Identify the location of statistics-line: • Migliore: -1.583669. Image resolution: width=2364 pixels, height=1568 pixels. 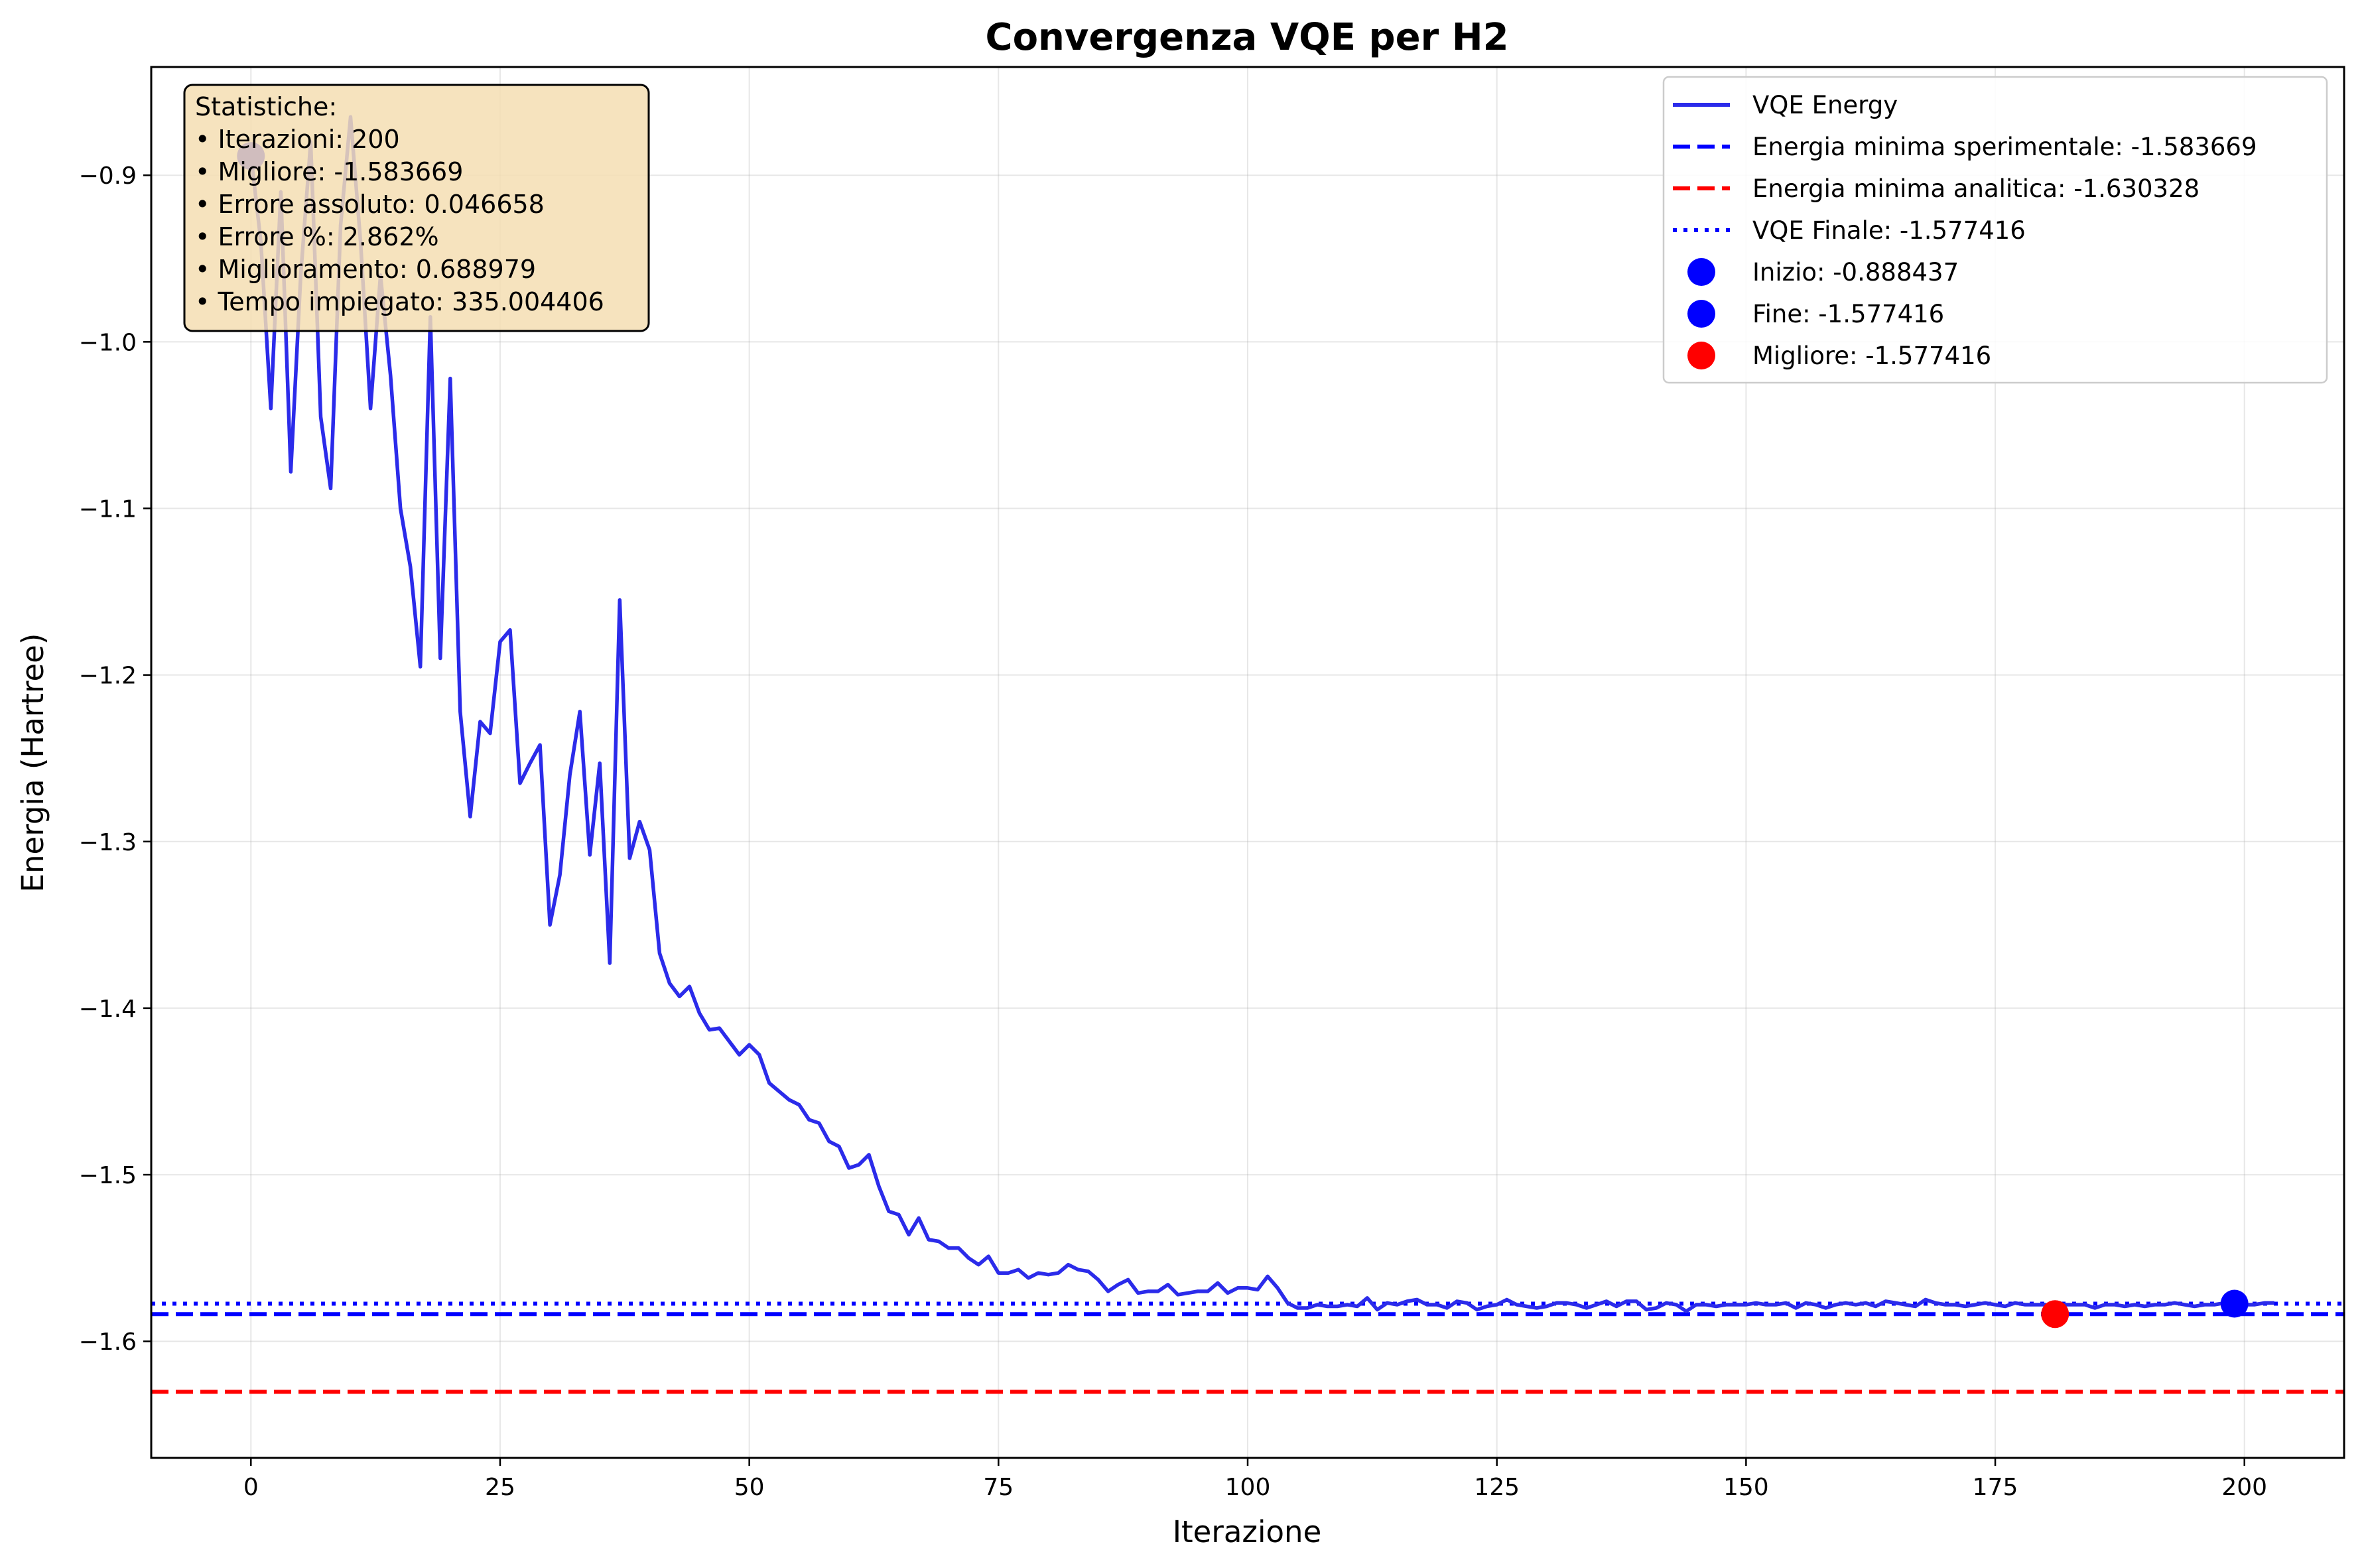
(329, 171).